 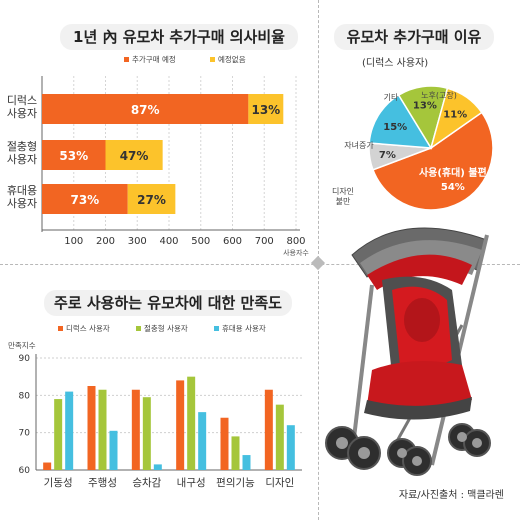 What do you see at coordinates (279, 483) in the screenshot?
I see `sat-category-5: 디자인` at bounding box center [279, 483].